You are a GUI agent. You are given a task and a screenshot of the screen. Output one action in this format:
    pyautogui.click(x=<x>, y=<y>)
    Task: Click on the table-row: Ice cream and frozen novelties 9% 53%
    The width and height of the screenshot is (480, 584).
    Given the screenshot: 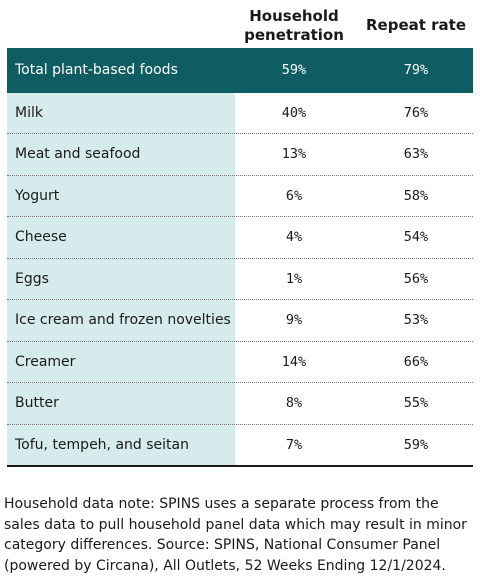 What is the action you would take?
    pyautogui.click(x=240, y=321)
    